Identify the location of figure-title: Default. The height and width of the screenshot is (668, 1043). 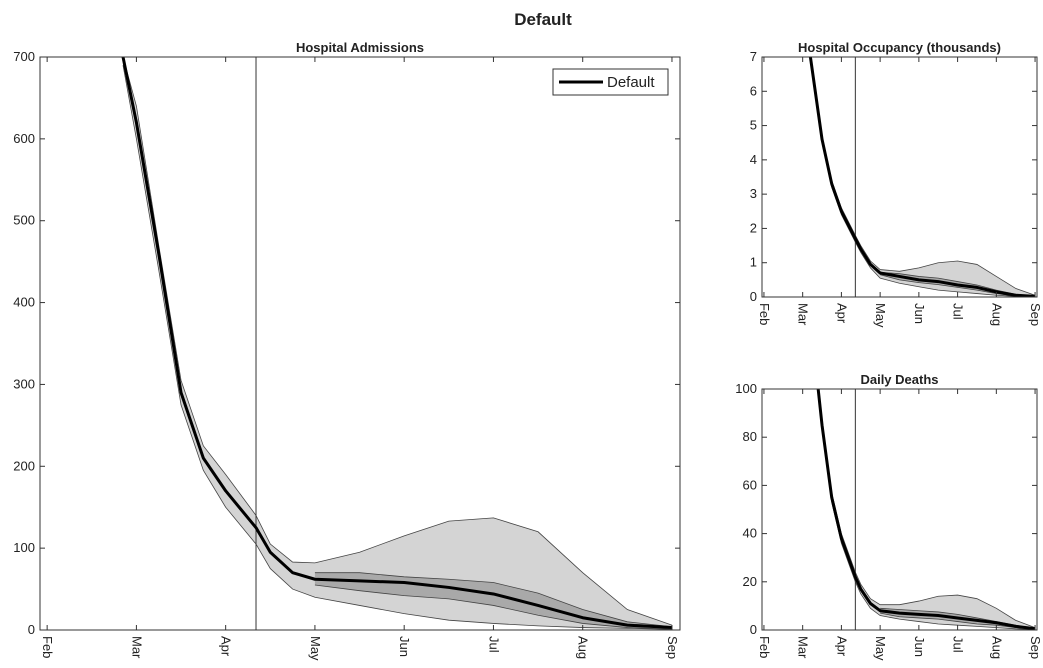
(543, 19).